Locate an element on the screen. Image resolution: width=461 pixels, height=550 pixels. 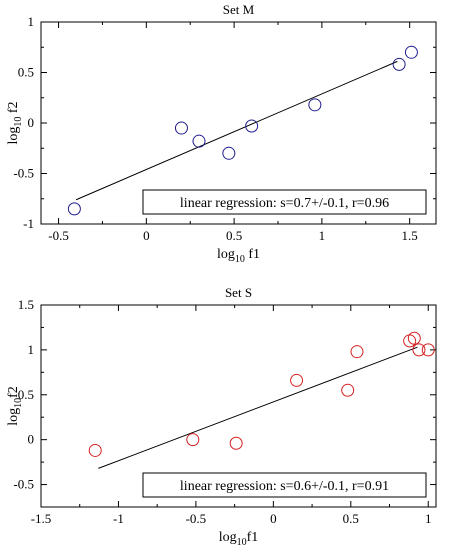
chart-title: Set M is located at coordinates (239, 9).